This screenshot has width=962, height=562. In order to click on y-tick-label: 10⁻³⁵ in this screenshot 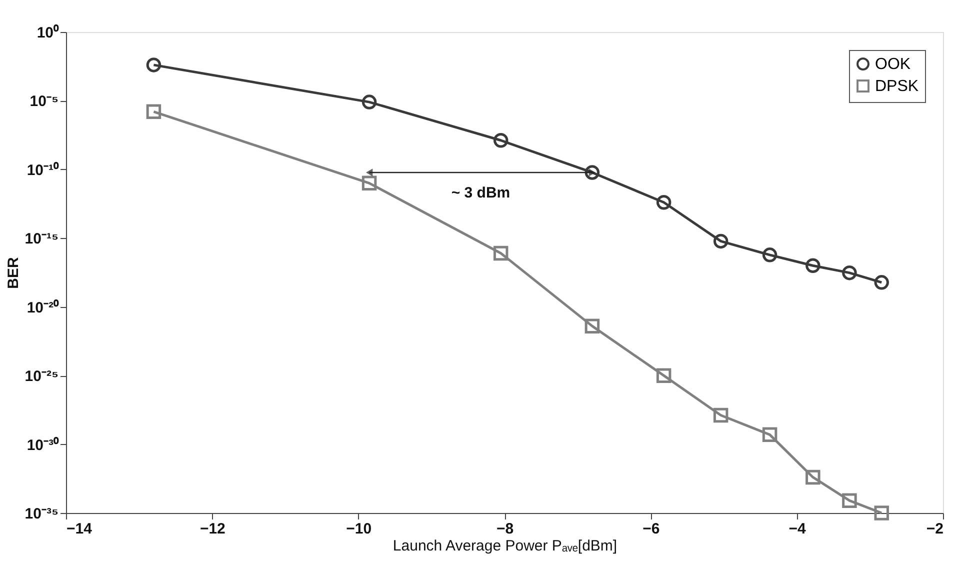, I will do `click(41, 514)`.